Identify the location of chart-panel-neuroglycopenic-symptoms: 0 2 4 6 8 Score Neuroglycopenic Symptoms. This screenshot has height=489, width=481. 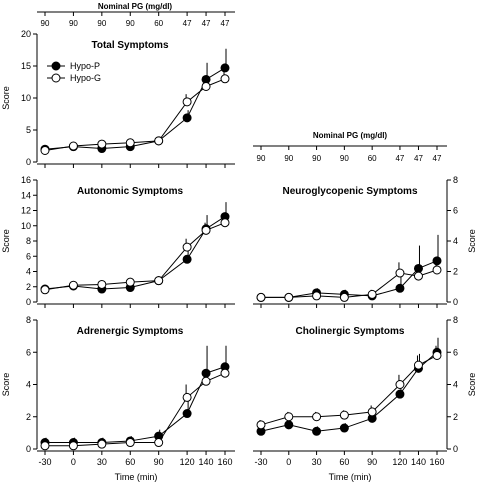
(365, 241).